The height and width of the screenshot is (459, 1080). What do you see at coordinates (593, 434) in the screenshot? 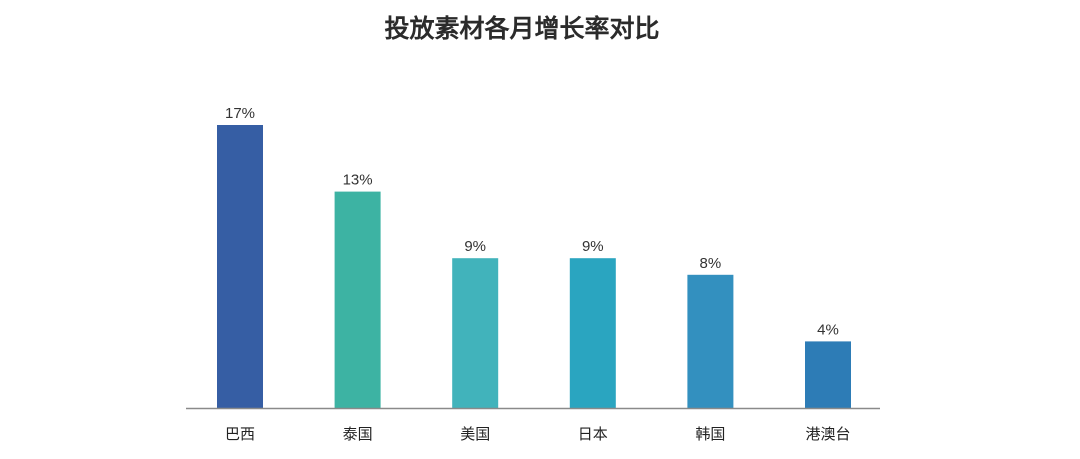
I see `category-label: 日本` at bounding box center [593, 434].